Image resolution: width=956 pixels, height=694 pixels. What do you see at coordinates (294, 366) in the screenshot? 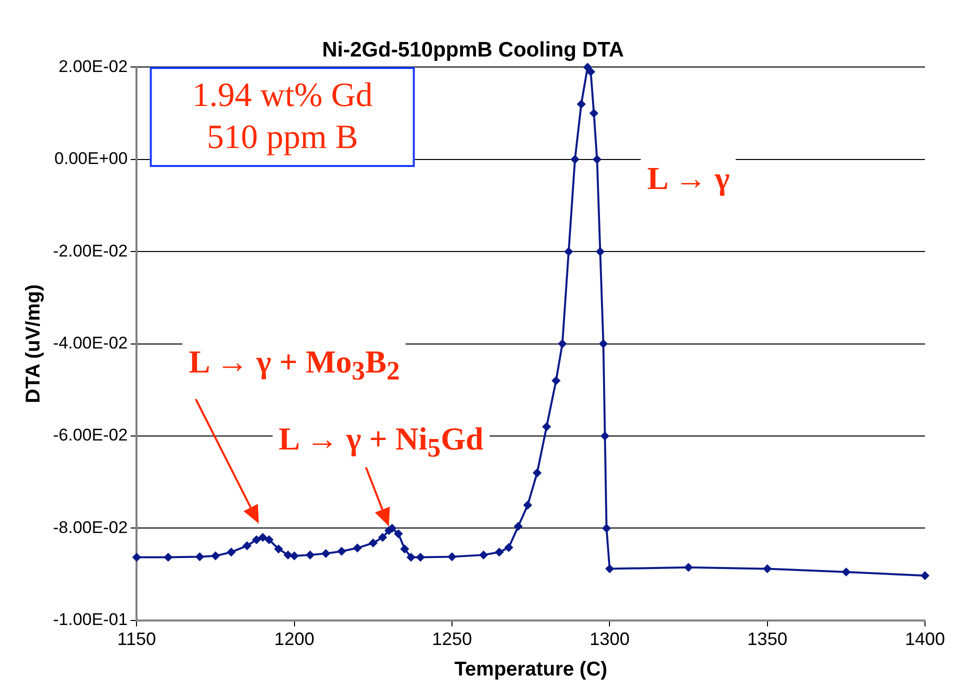
I see `annotation: L → γ + Mo$_{3}$B$_{2}$` at bounding box center [294, 366].